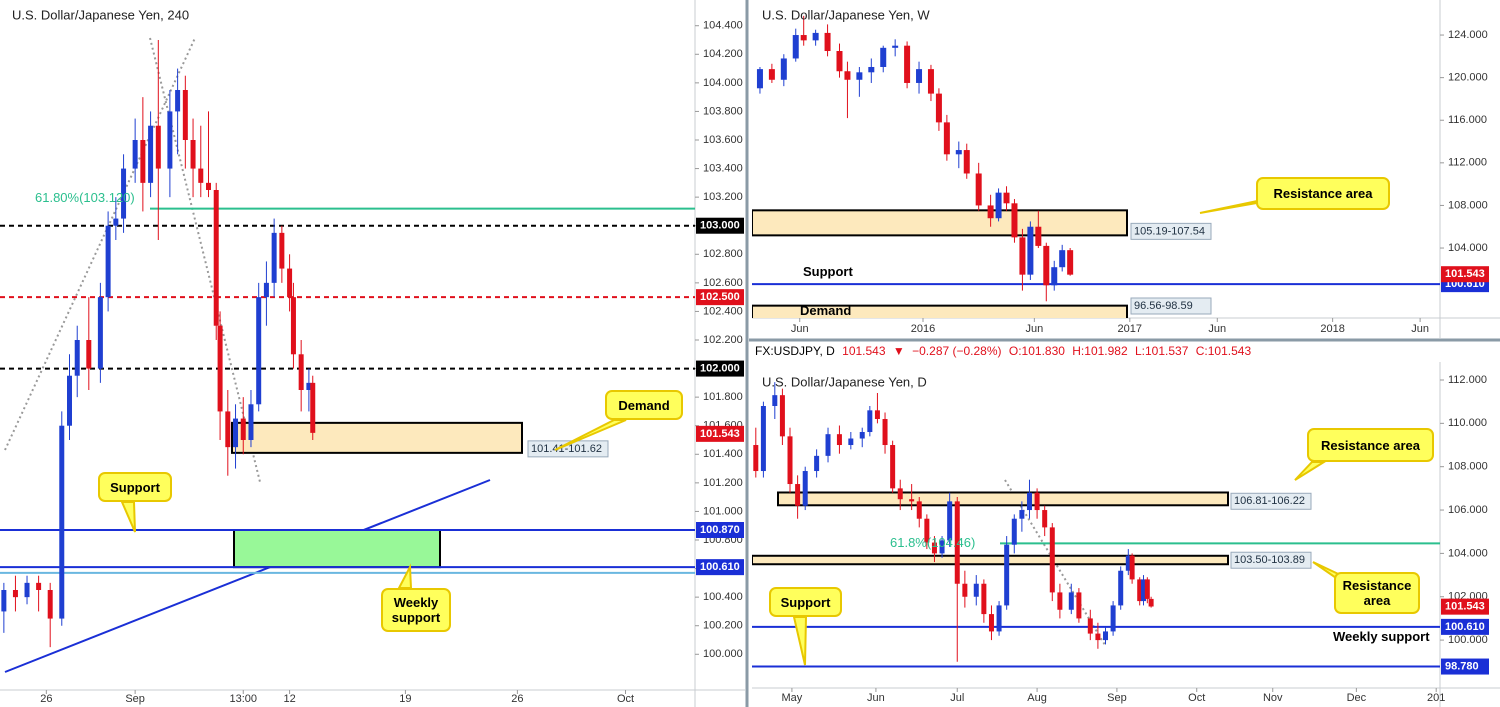  What do you see at coordinates (1465, 627) in the screenshot?
I see `price-label: 100.610` at bounding box center [1465, 627].